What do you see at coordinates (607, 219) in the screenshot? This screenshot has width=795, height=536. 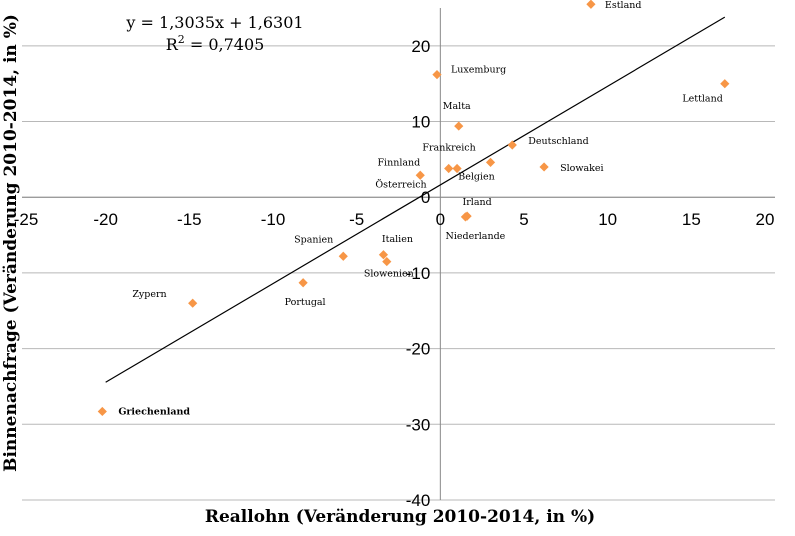 I see `x-tick-label: 10` at bounding box center [607, 219].